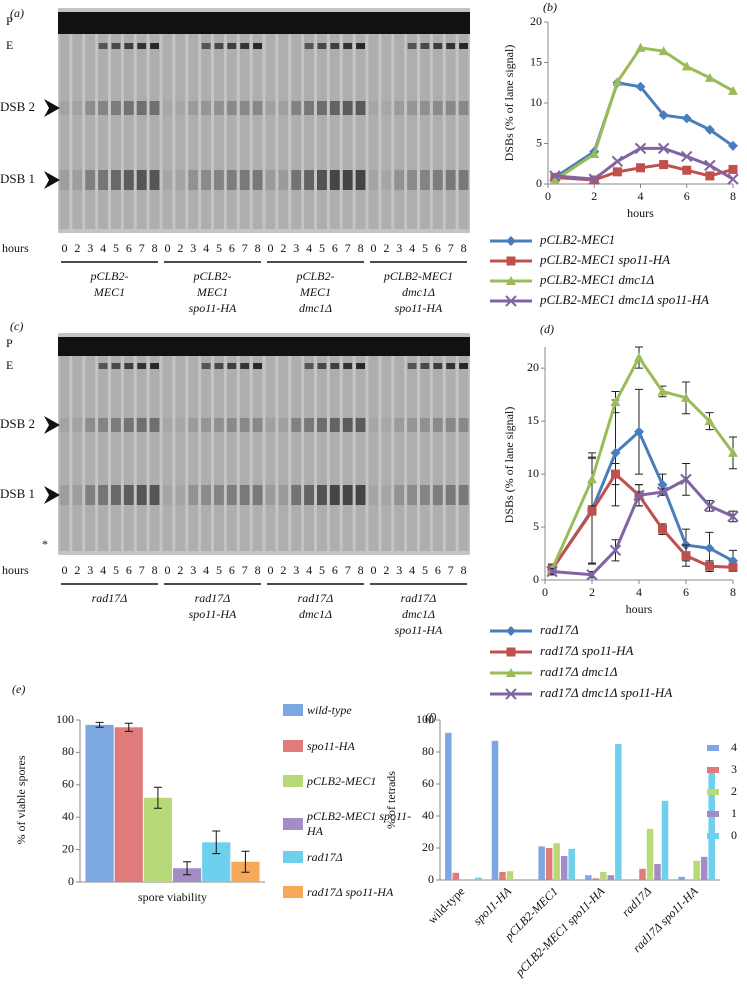  What do you see at coordinates (639, 609) in the screenshot?
I see `x-axis-label: hours` at bounding box center [639, 609].